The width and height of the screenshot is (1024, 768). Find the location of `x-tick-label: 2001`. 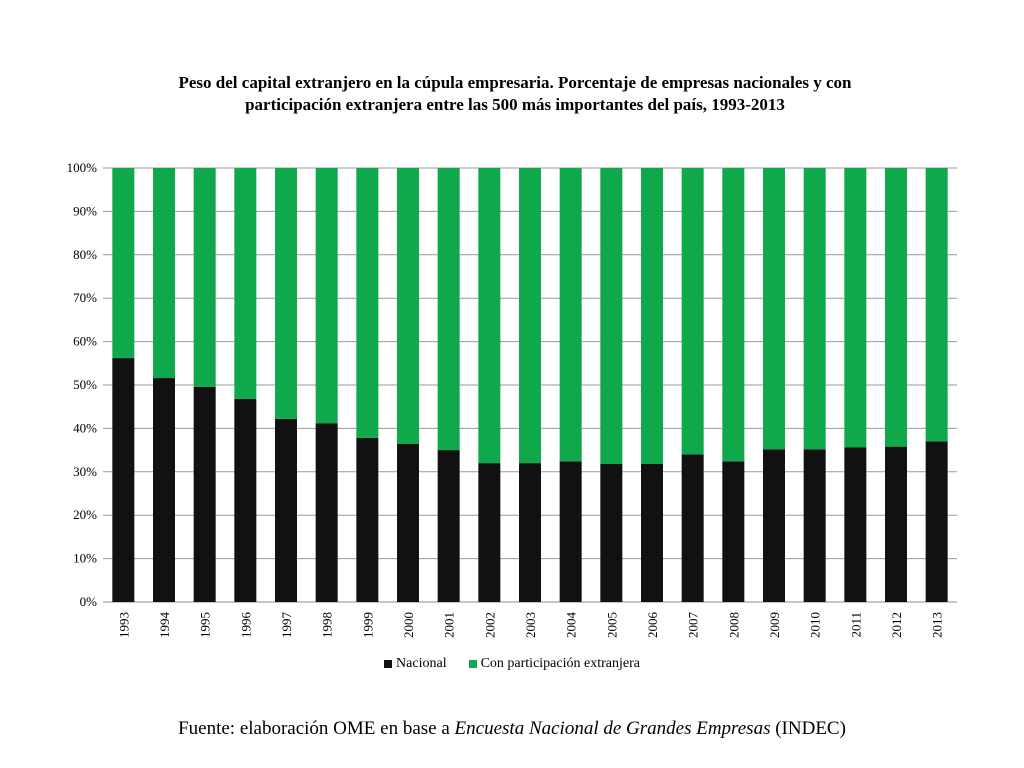

x-tick-label: 2001 is located at coordinates (449, 625).